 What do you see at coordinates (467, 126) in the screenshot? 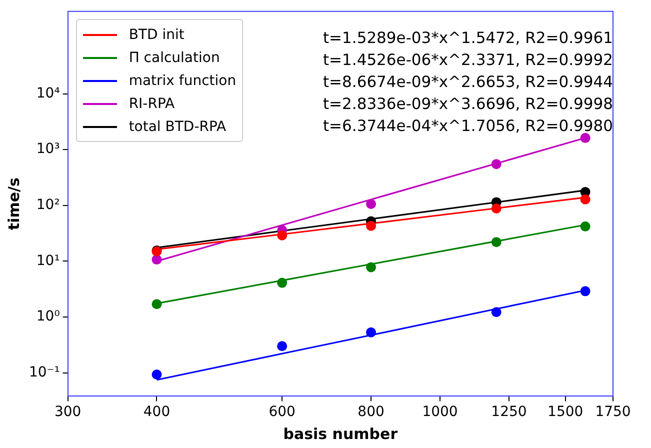
I see `annotation: t=6.3744e-04*x^1.7056, R2=0.9980` at bounding box center [467, 126].